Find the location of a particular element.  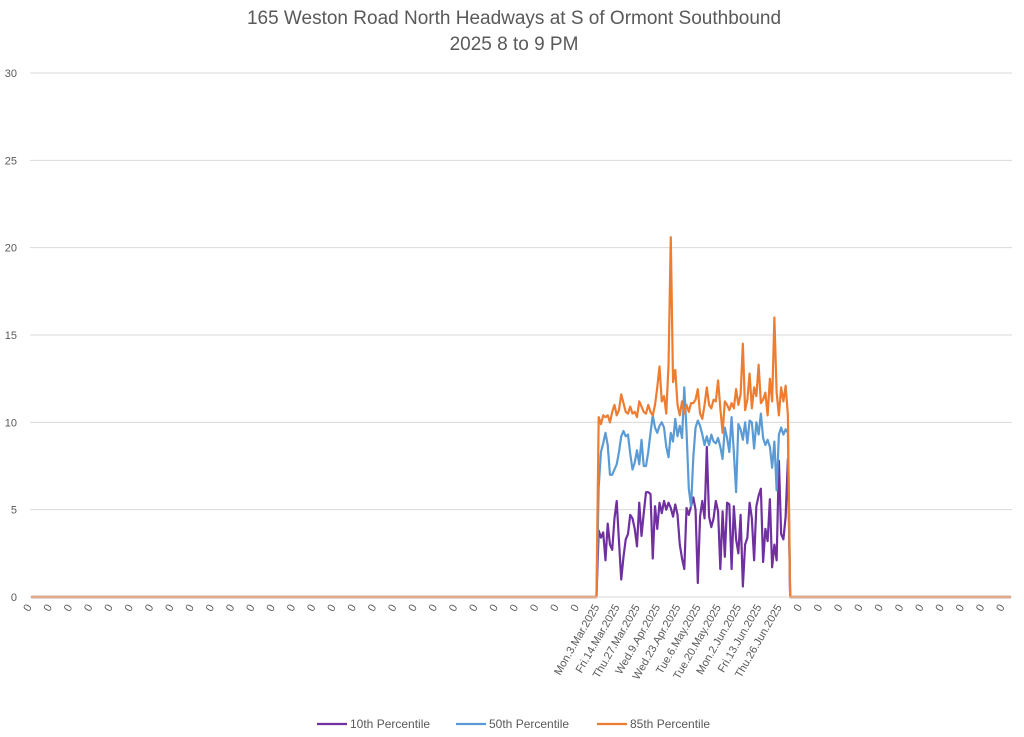

chart-subtitle: 2025 8 to 9 PM is located at coordinates (514, 44).